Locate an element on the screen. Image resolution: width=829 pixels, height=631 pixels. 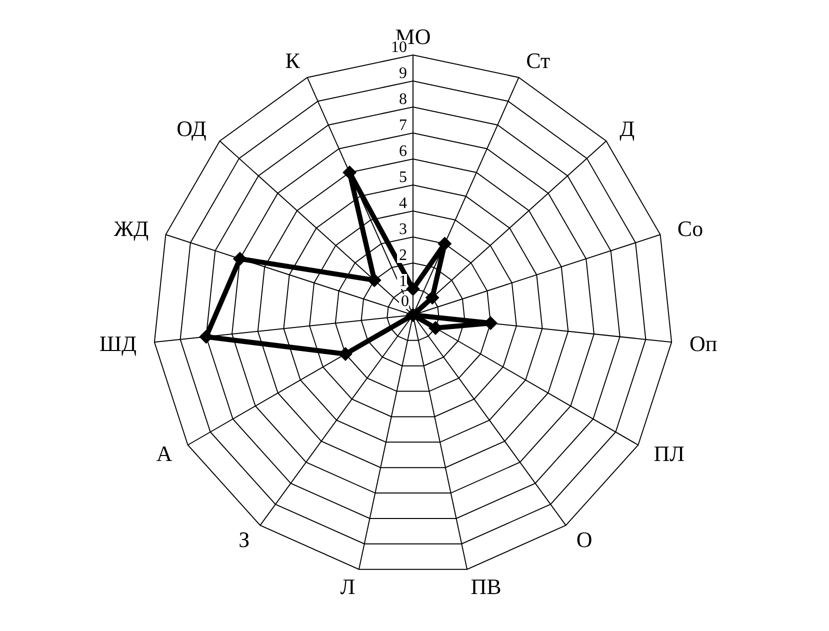
y-tick-label: 7 is located at coordinates (403, 125).